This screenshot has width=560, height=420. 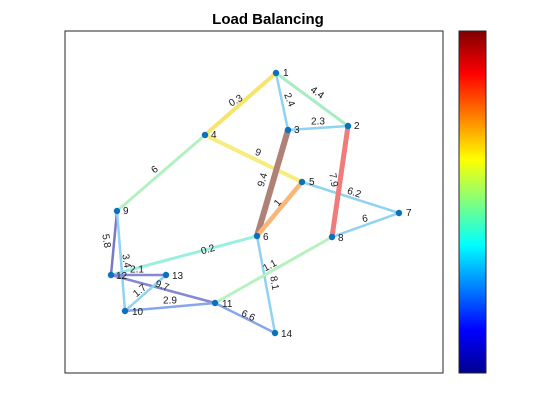 What do you see at coordinates (341, 238) in the screenshot?
I see `node-label-8: 8` at bounding box center [341, 238].